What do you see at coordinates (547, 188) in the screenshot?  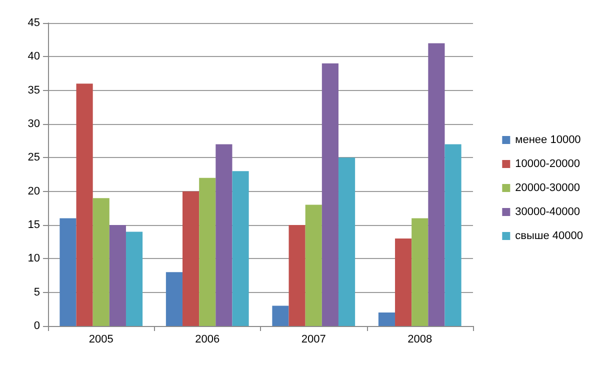 I see `legend-label: 20000-30000` at bounding box center [547, 188].